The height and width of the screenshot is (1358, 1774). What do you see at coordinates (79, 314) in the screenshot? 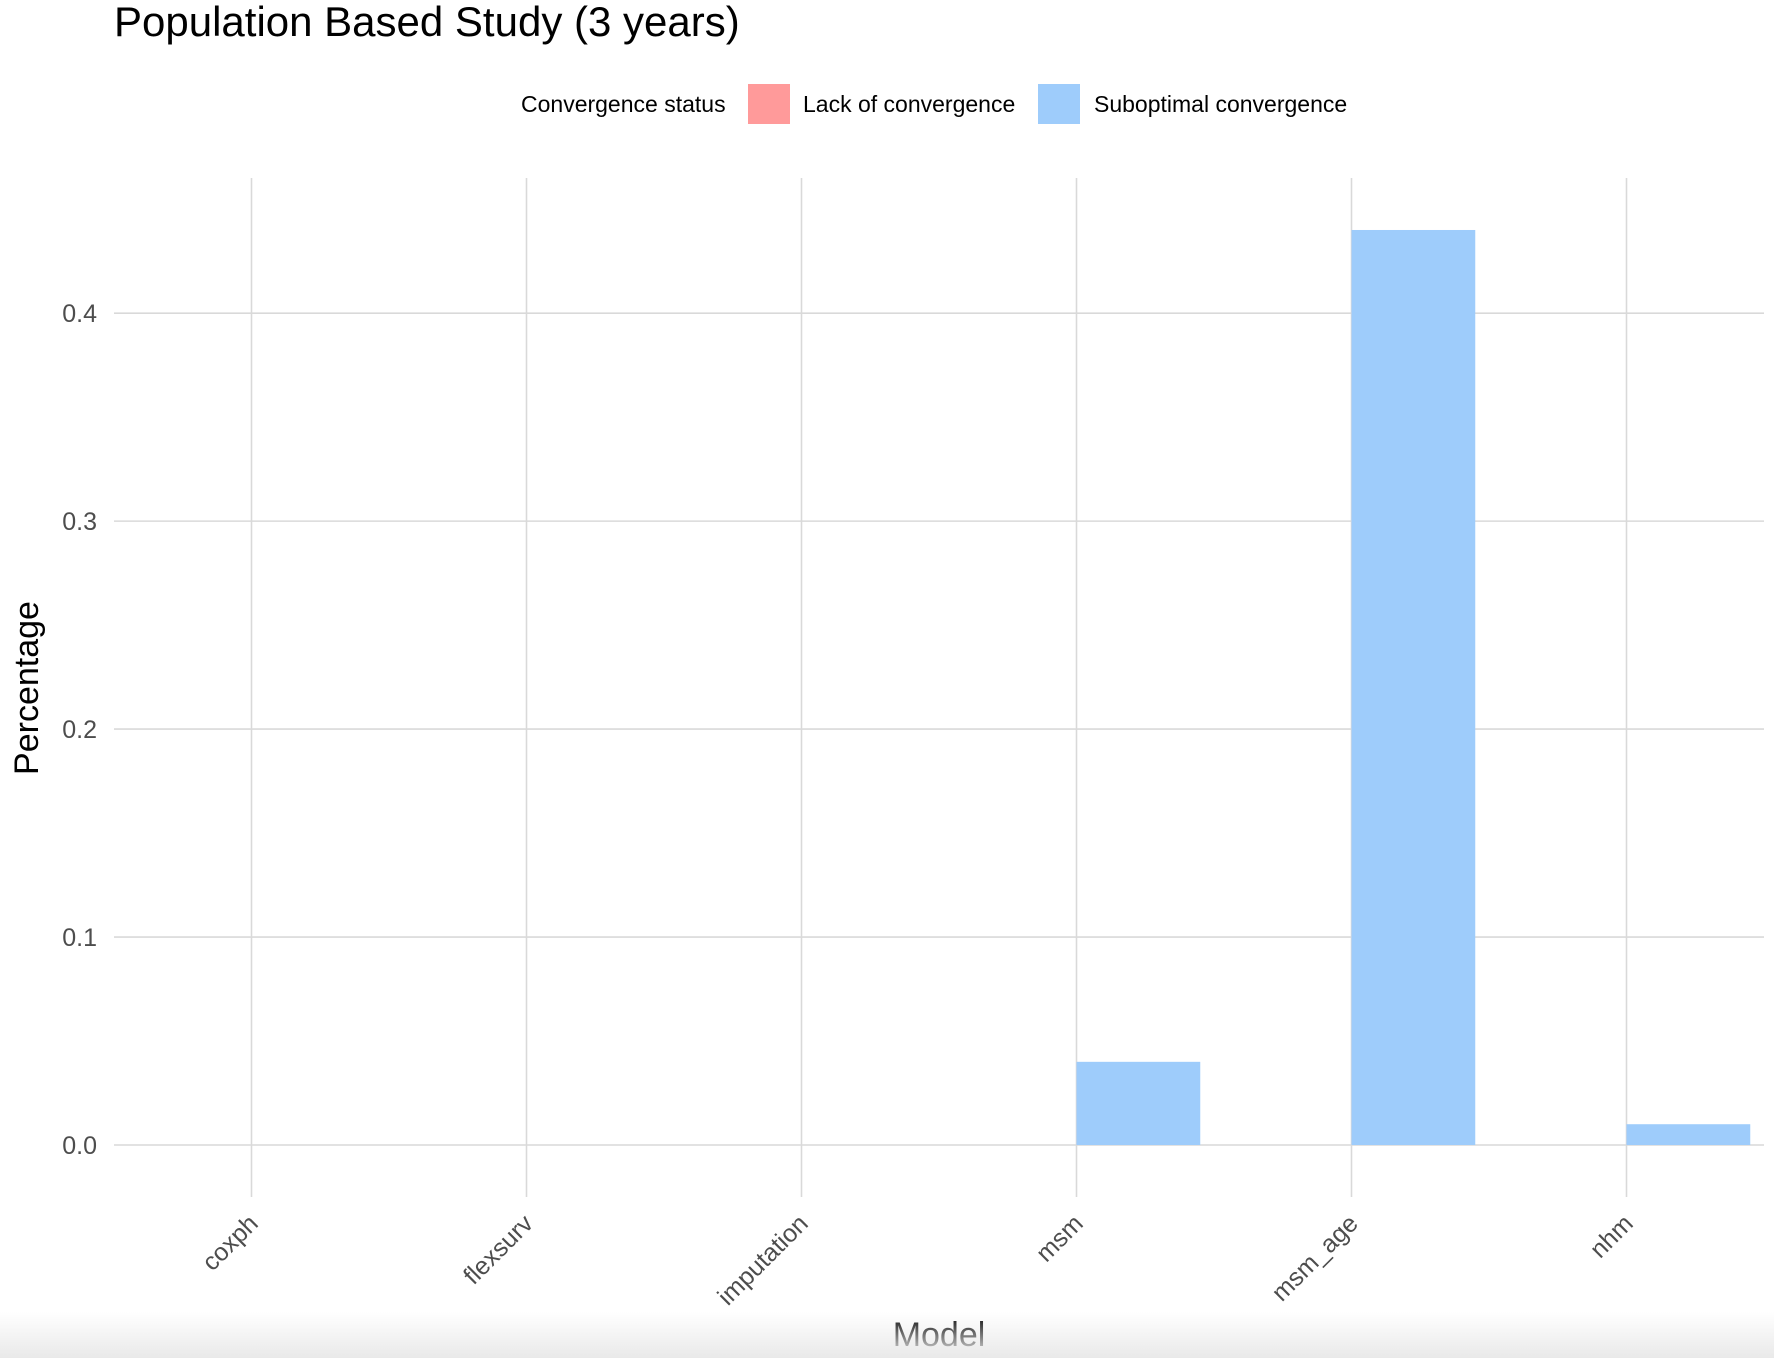
I see `y-tick-label: 0.4` at bounding box center [79, 314].